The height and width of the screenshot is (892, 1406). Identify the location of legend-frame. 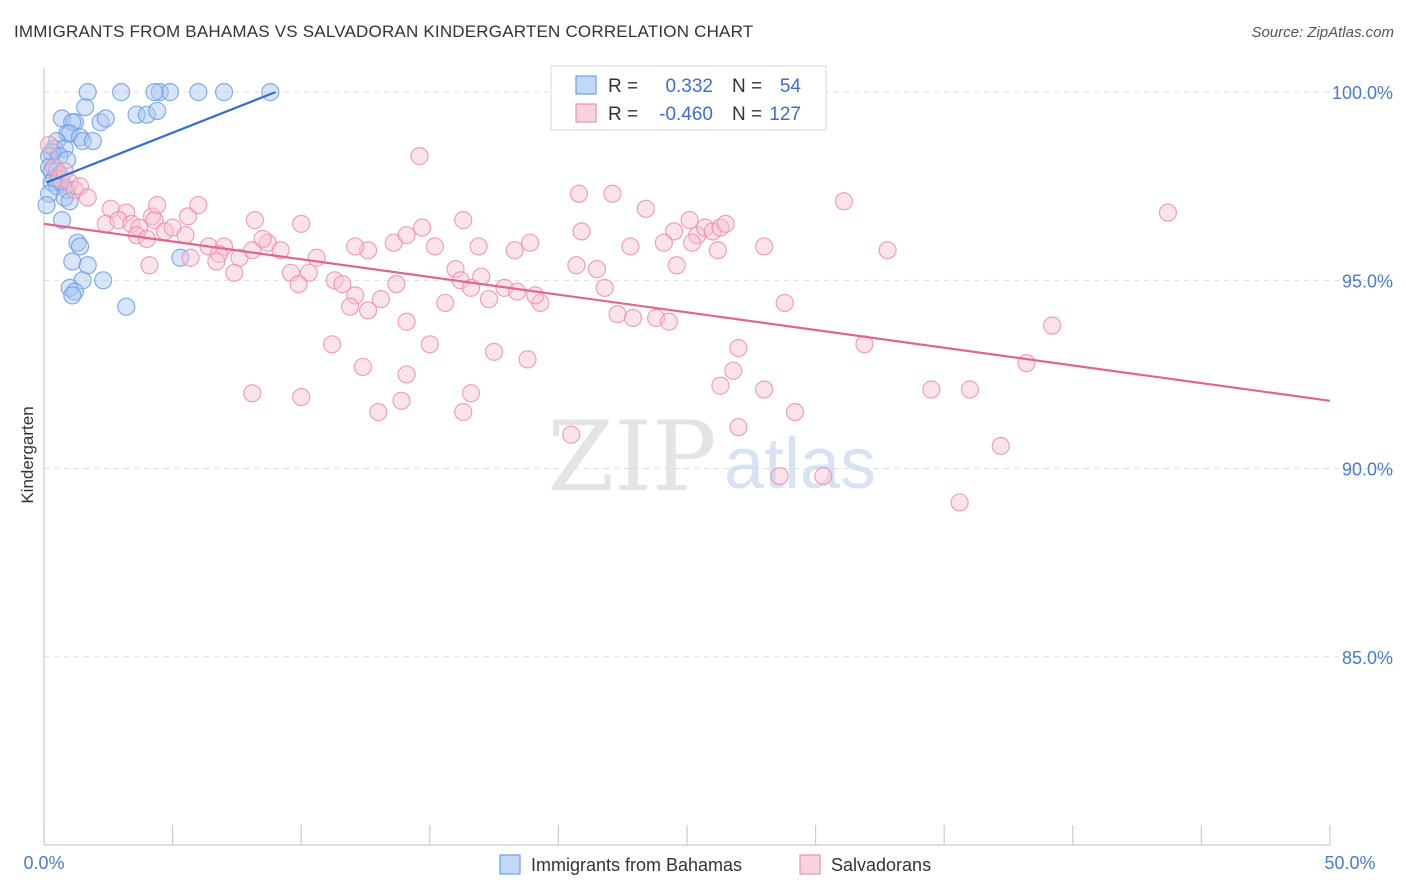
(688, 98).